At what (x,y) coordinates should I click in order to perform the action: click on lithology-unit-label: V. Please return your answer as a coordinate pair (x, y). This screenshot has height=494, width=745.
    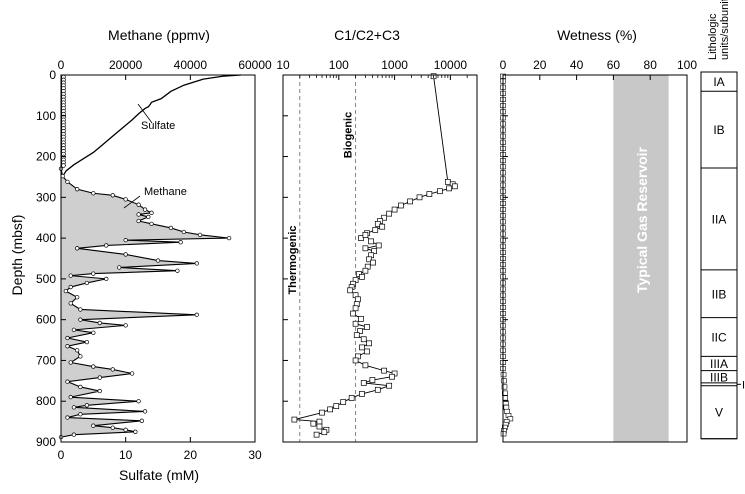
    Looking at the image, I should click on (719, 413).